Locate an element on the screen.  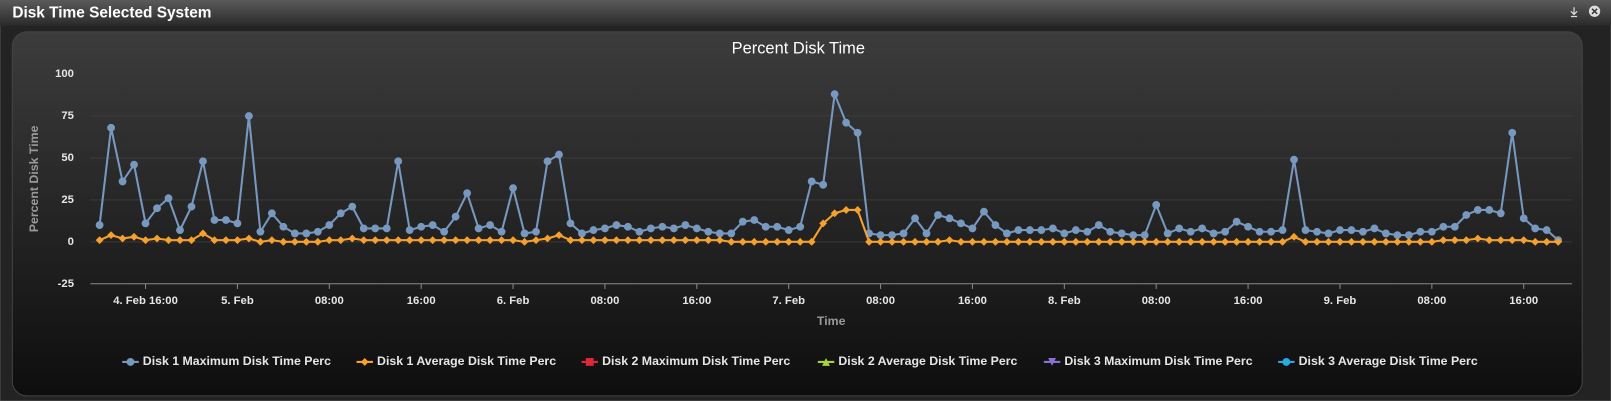
chart-title: Percent Disk Time is located at coordinates (798, 49).